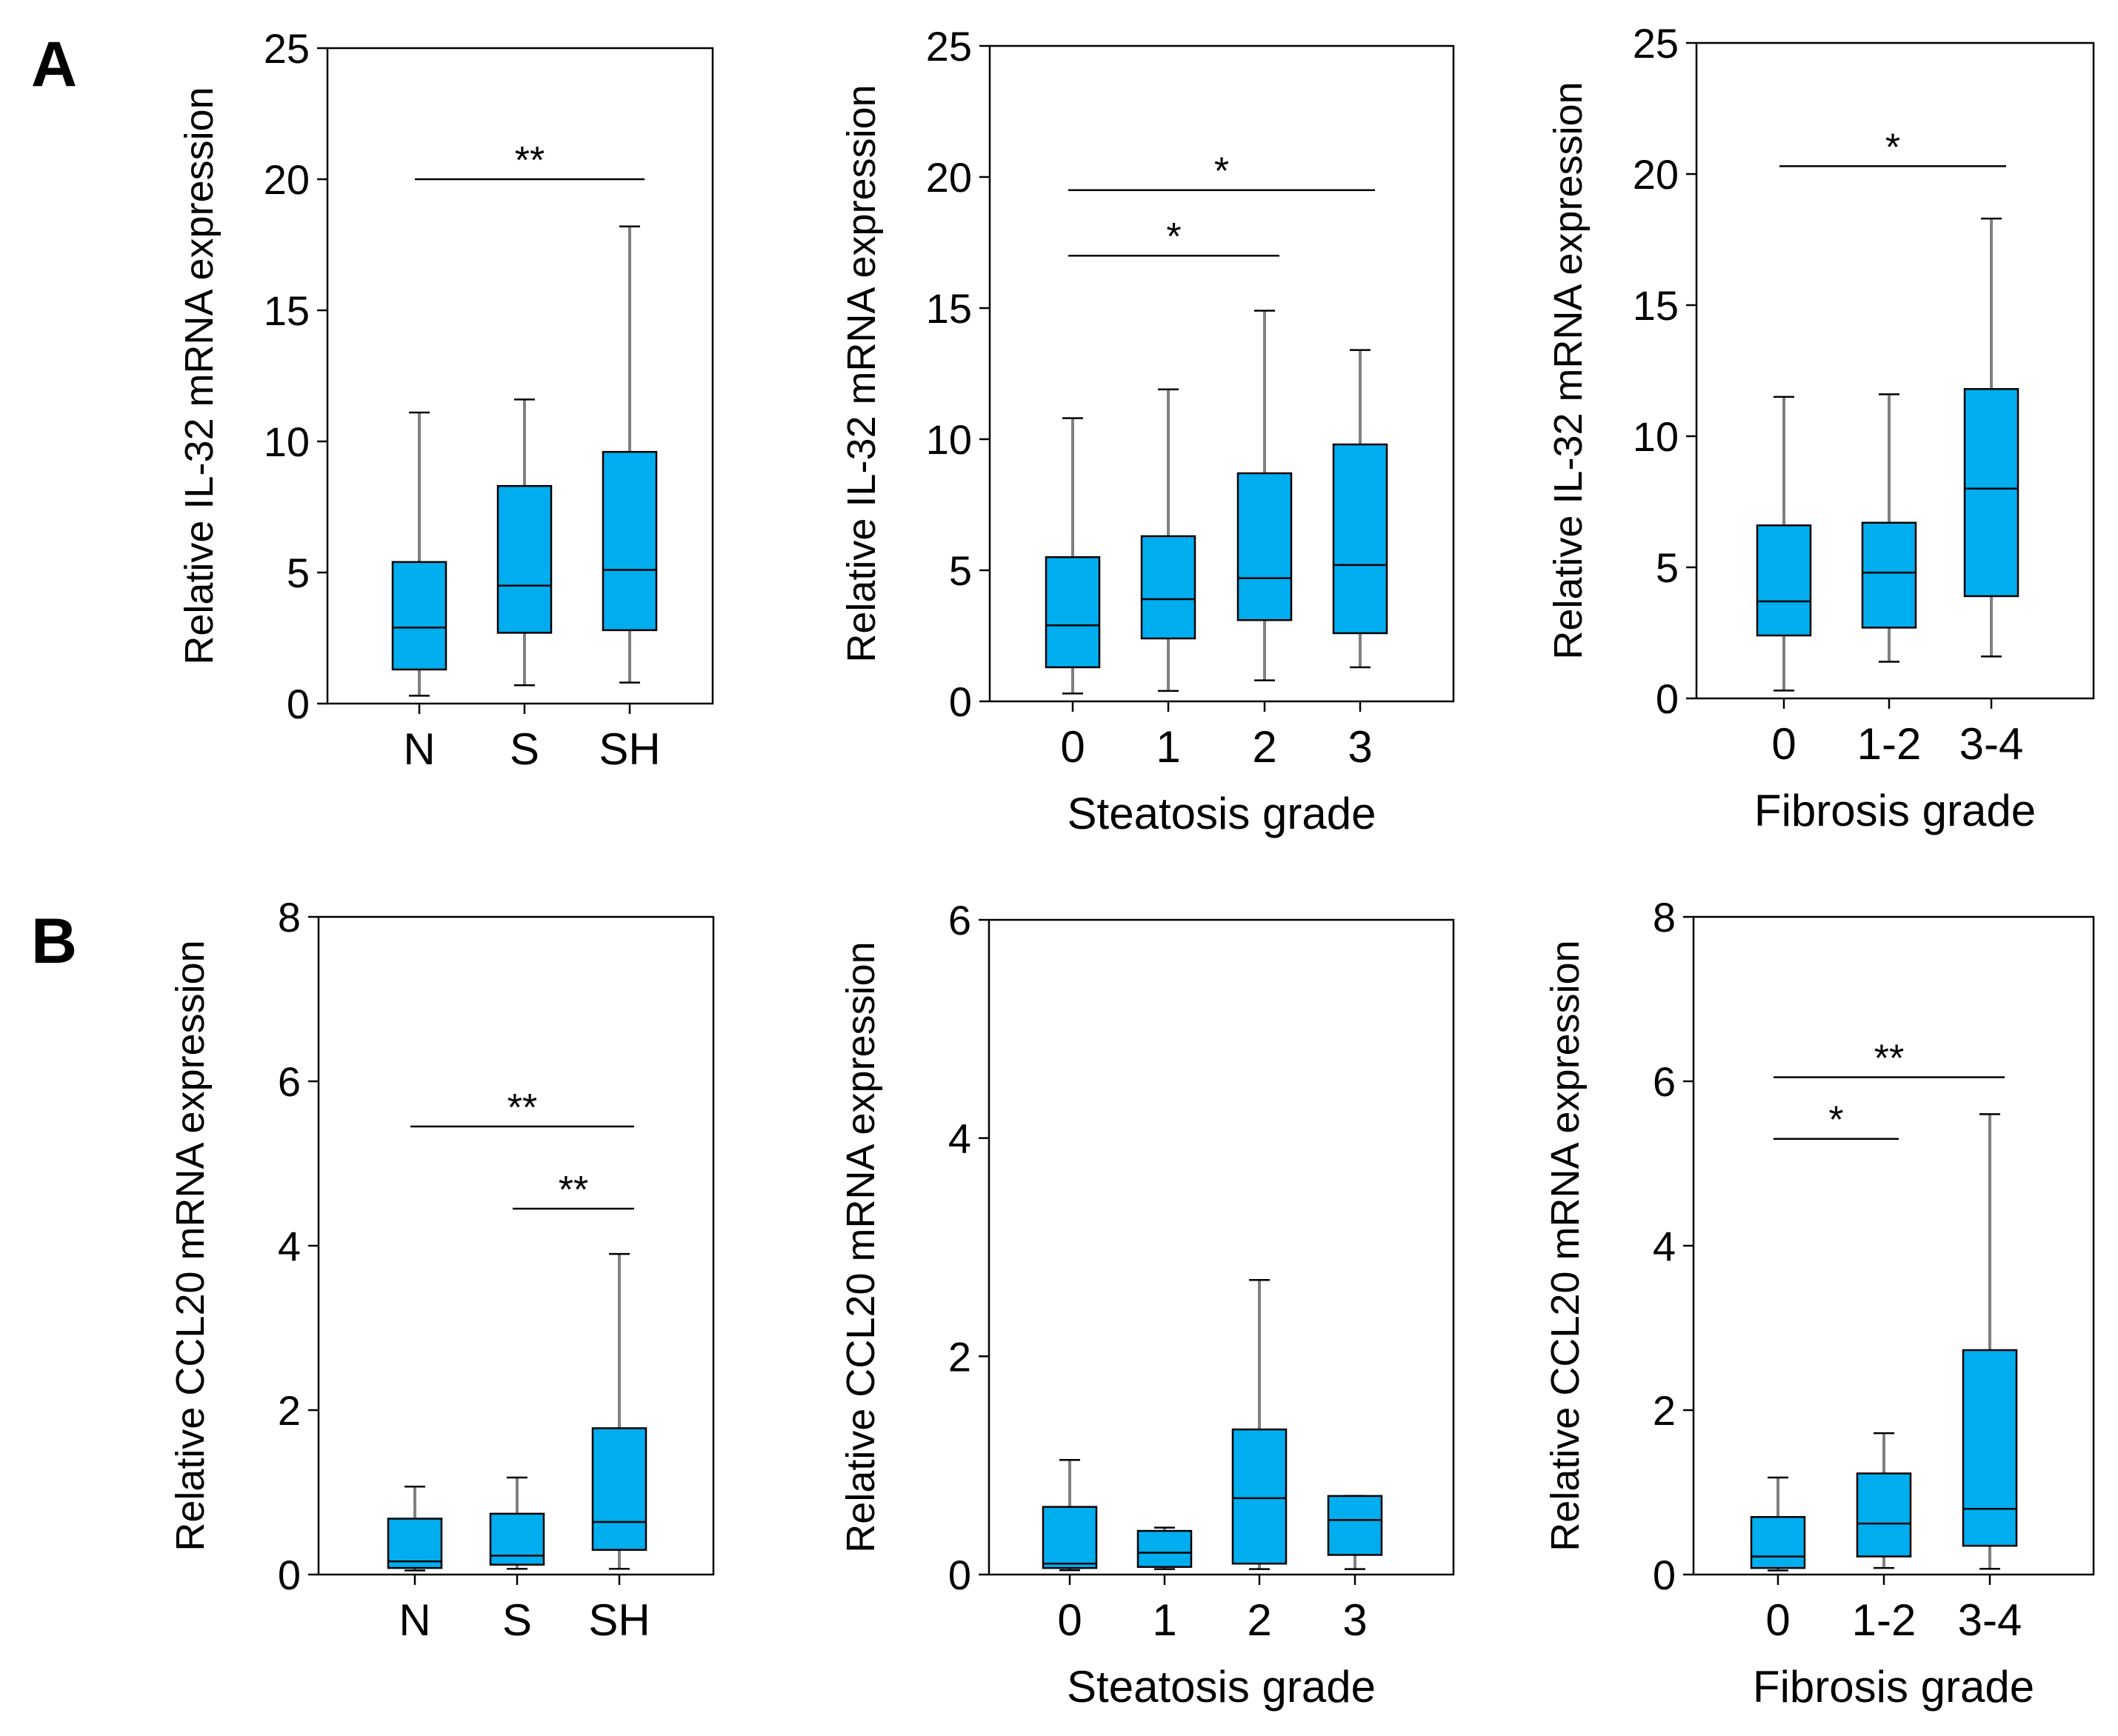  I want to click on panel-label-b: B, so click(54, 941).